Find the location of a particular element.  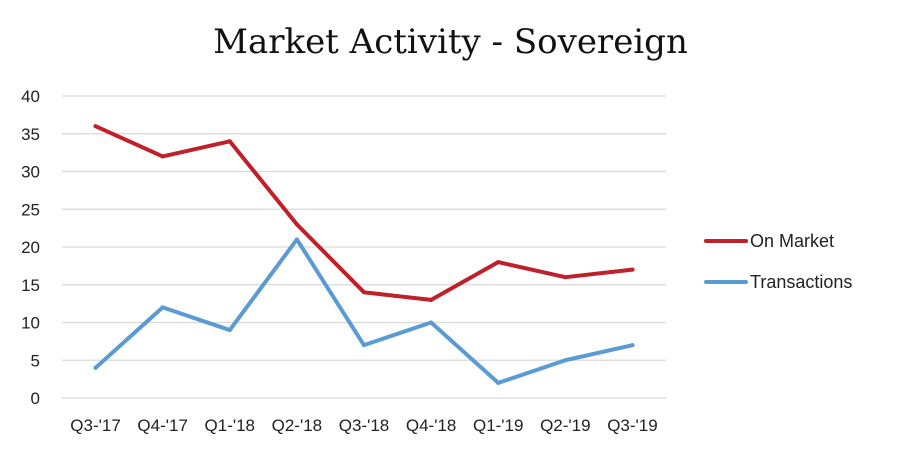

y-tick-label: 35 is located at coordinates (30, 134).